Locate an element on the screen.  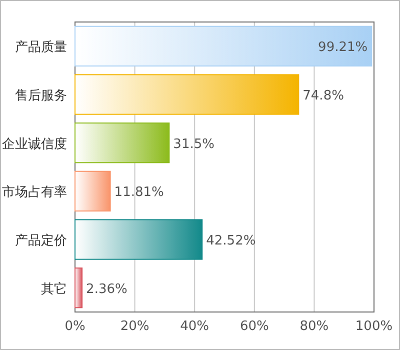
x-tick-label: 0% is located at coordinates (75, 326).